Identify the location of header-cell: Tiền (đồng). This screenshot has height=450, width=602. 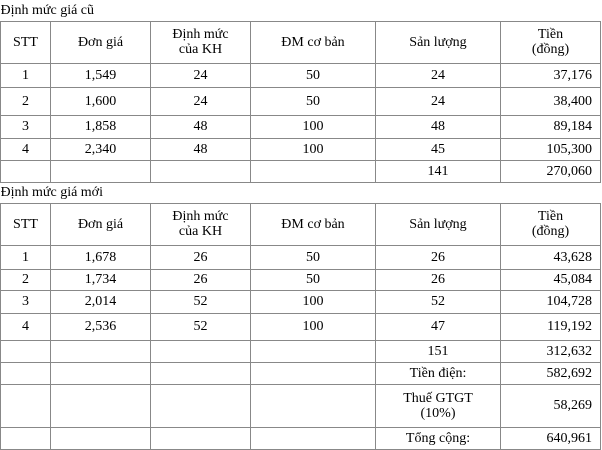
(550, 224).